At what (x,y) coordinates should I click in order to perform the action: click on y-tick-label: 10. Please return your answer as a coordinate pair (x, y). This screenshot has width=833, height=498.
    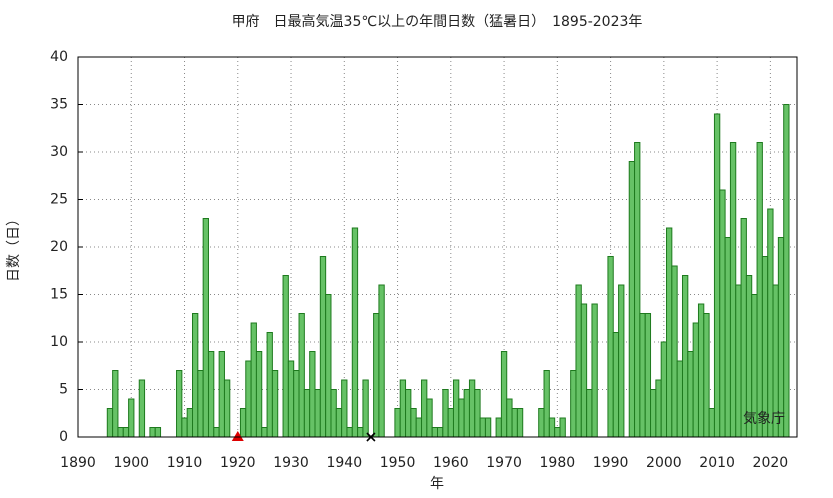
    Looking at the image, I should click on (59, 342).